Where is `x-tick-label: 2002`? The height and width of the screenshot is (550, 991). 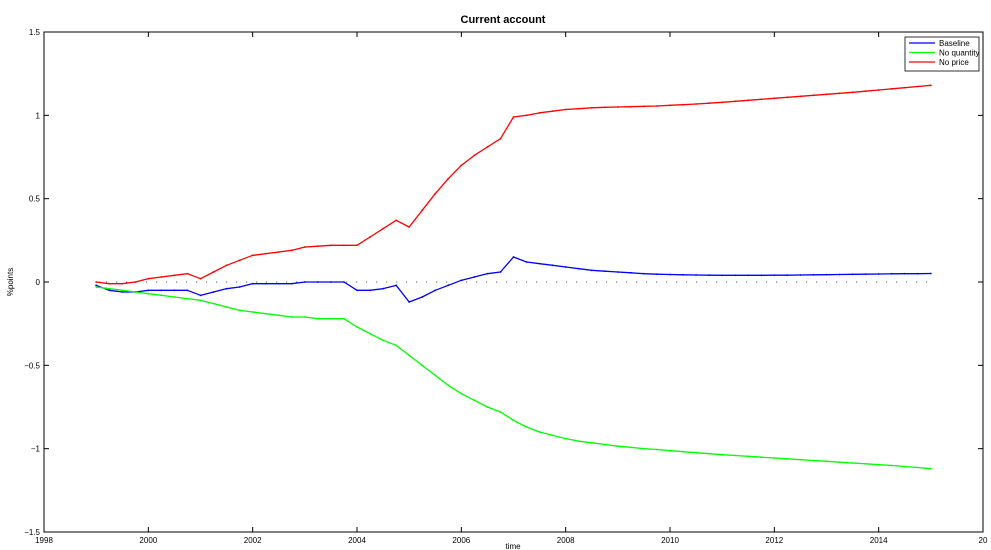
x-tick-label: 2002 is located at coordinates (253, 540).